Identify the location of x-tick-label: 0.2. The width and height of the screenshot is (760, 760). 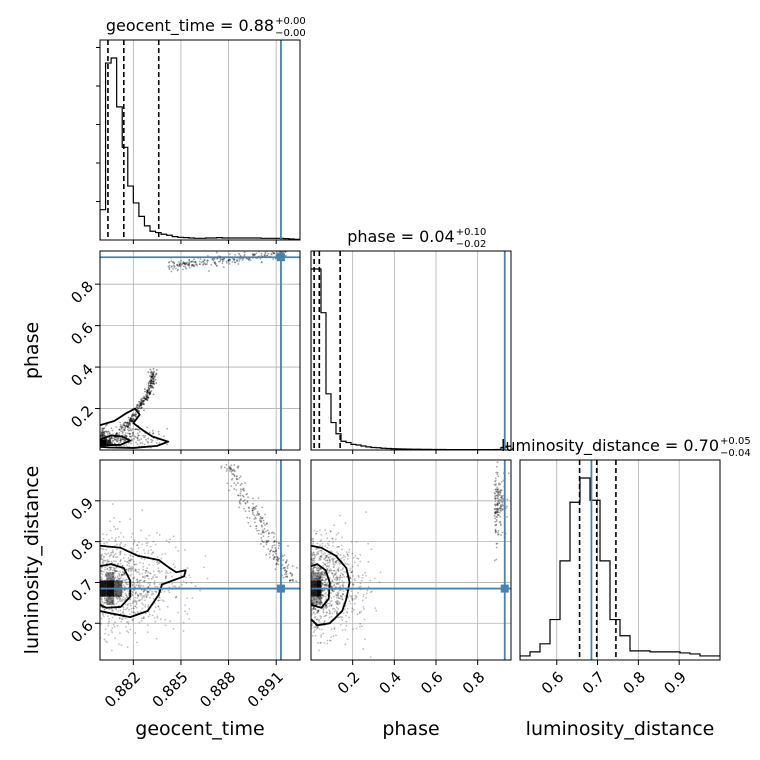
(349, 683).